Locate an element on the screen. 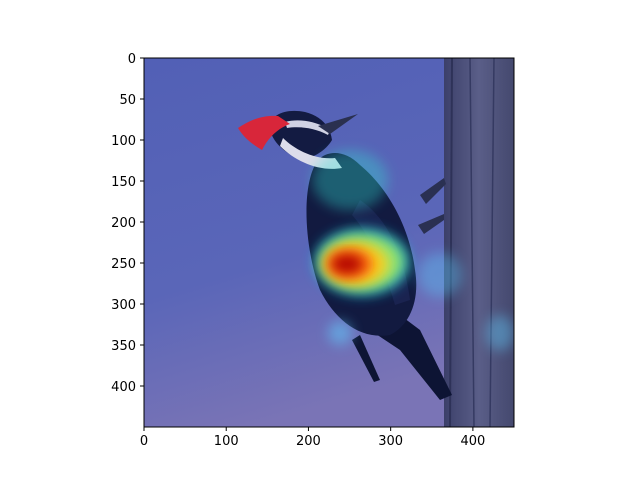  y-tick-label: 50 is located at coordinates (127, 100).